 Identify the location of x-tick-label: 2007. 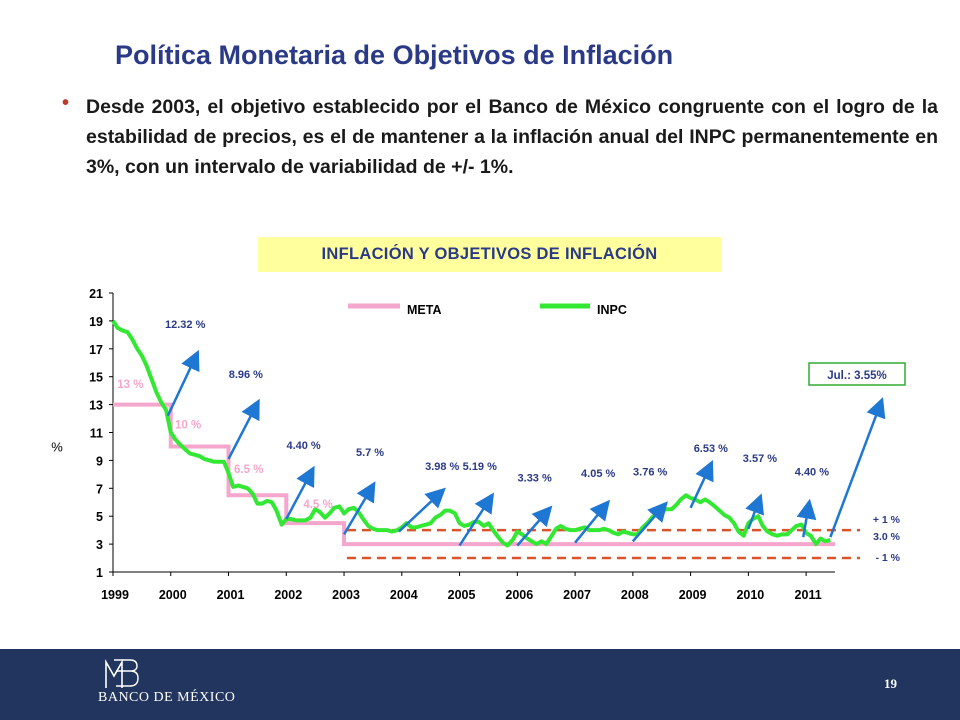
(577, 595).